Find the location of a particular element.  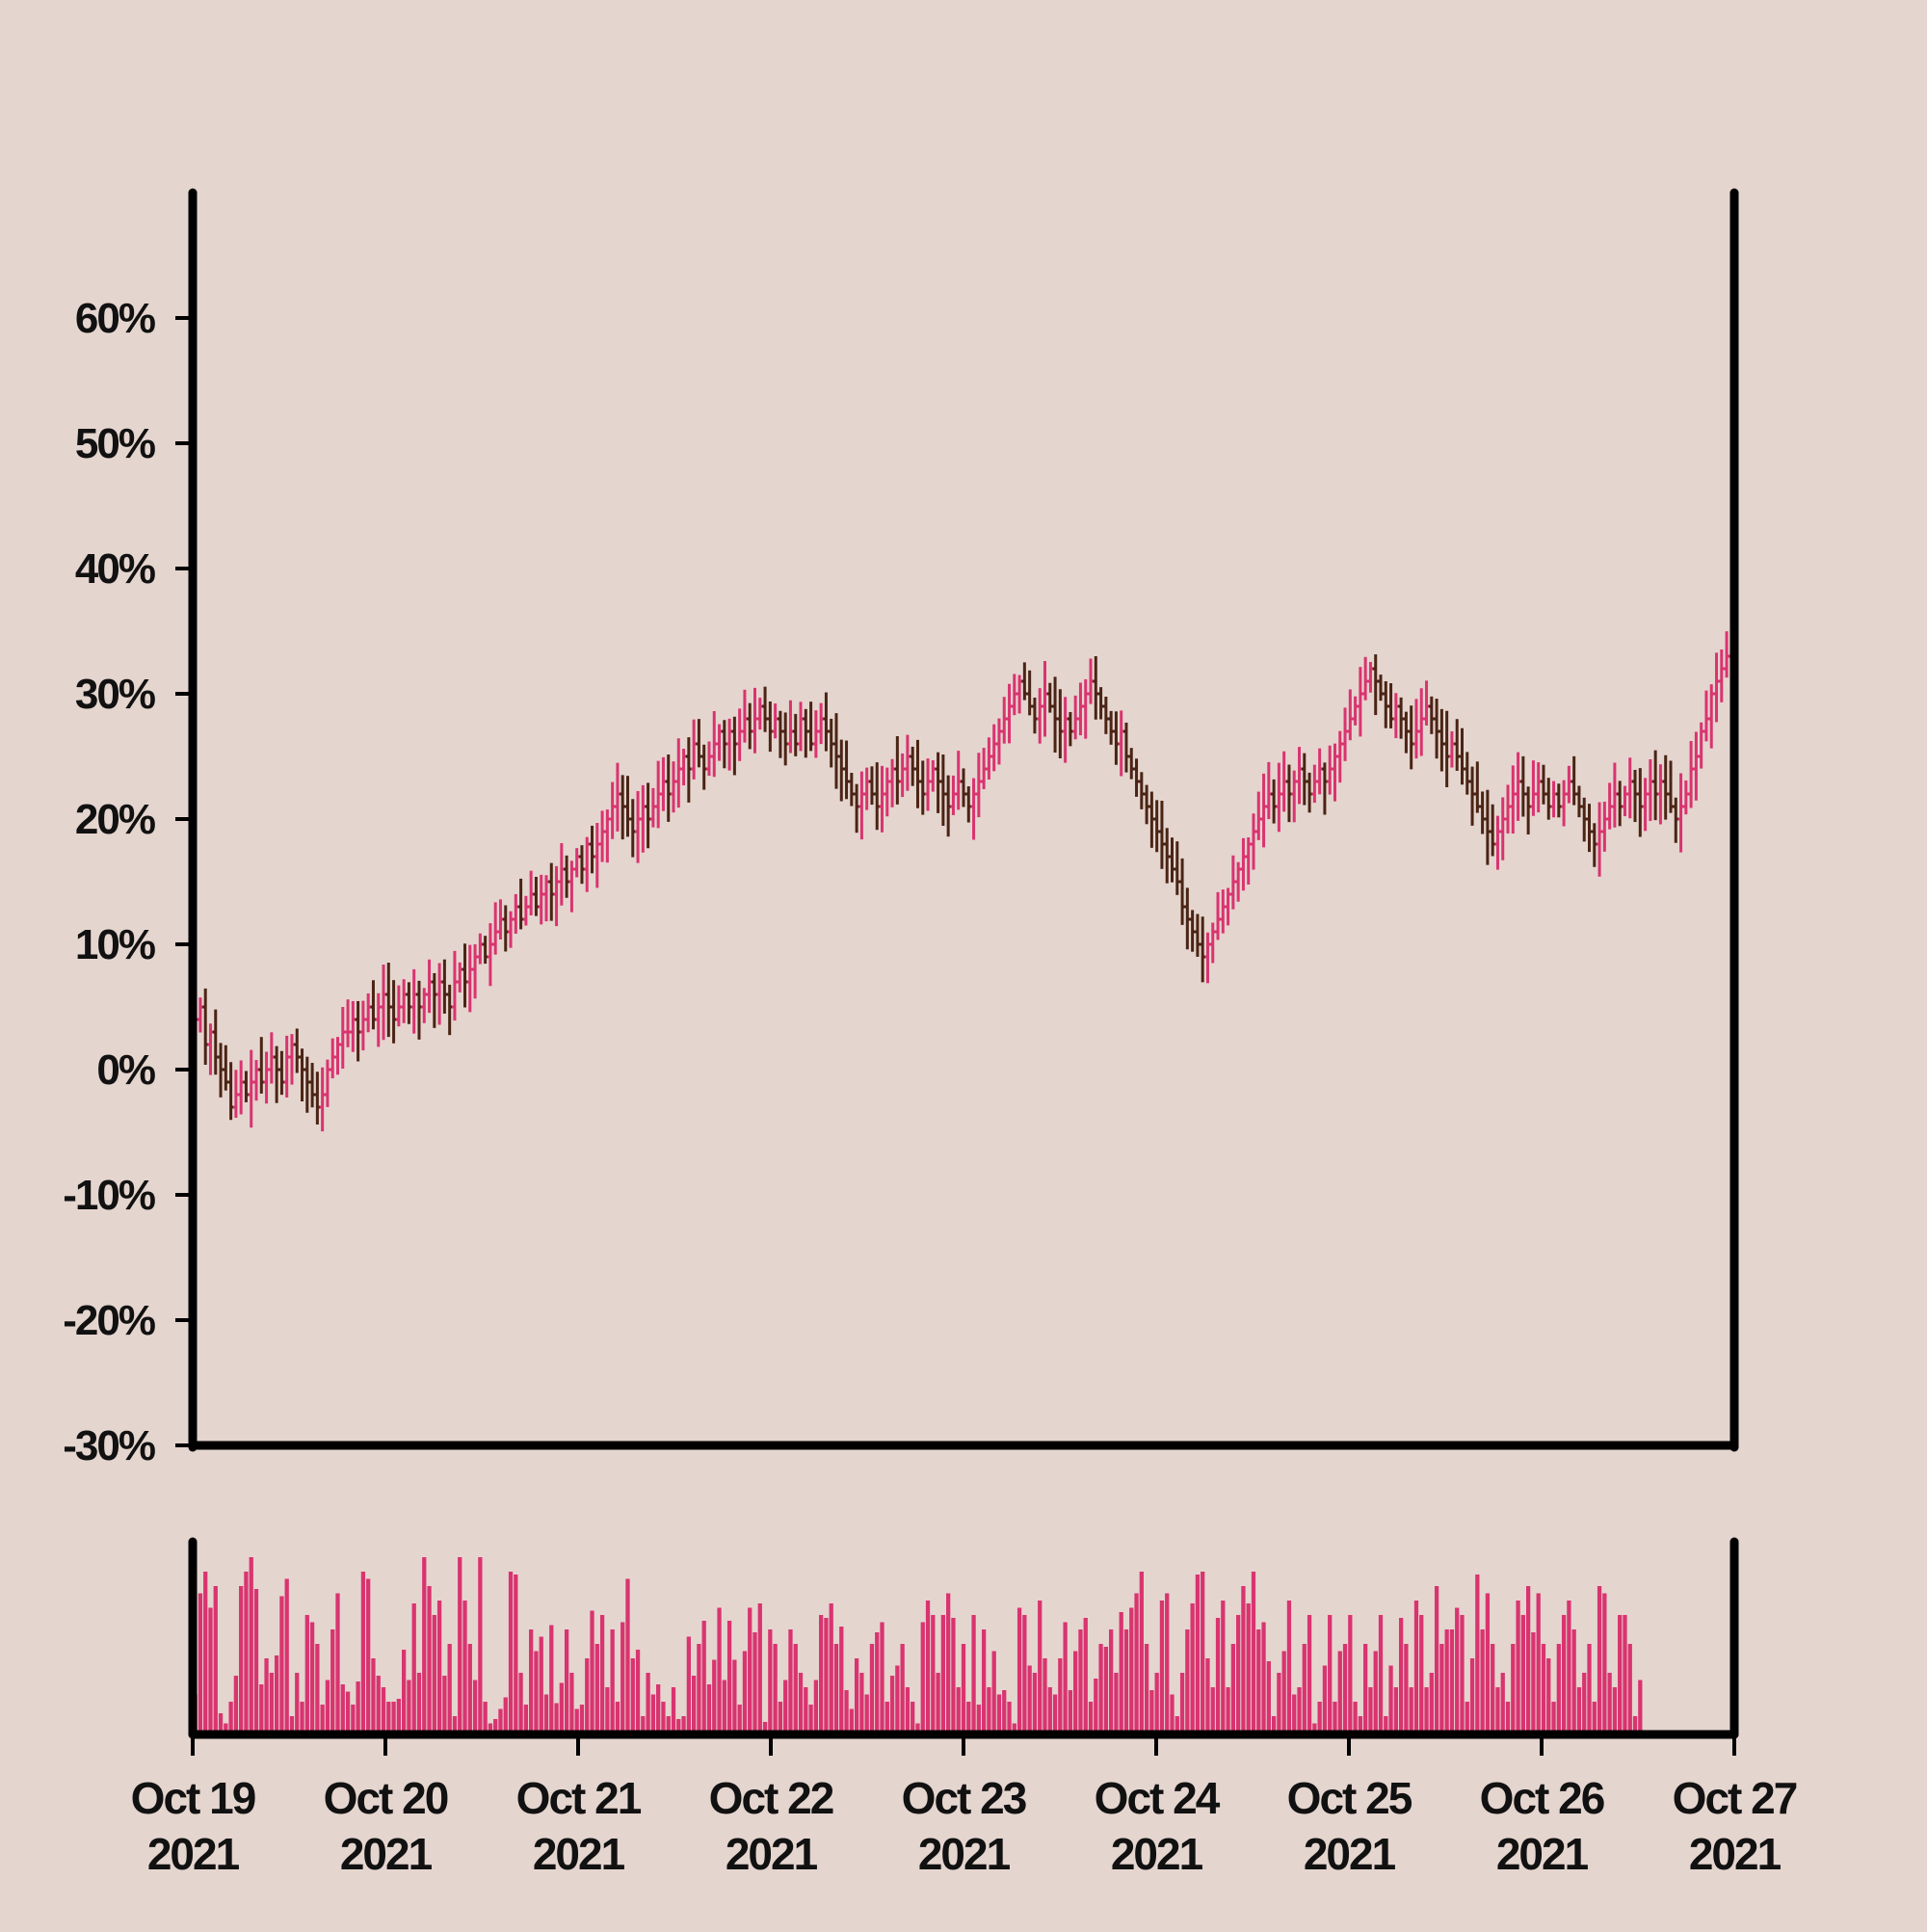

volume-bars is located at coordinates (918, 1644).